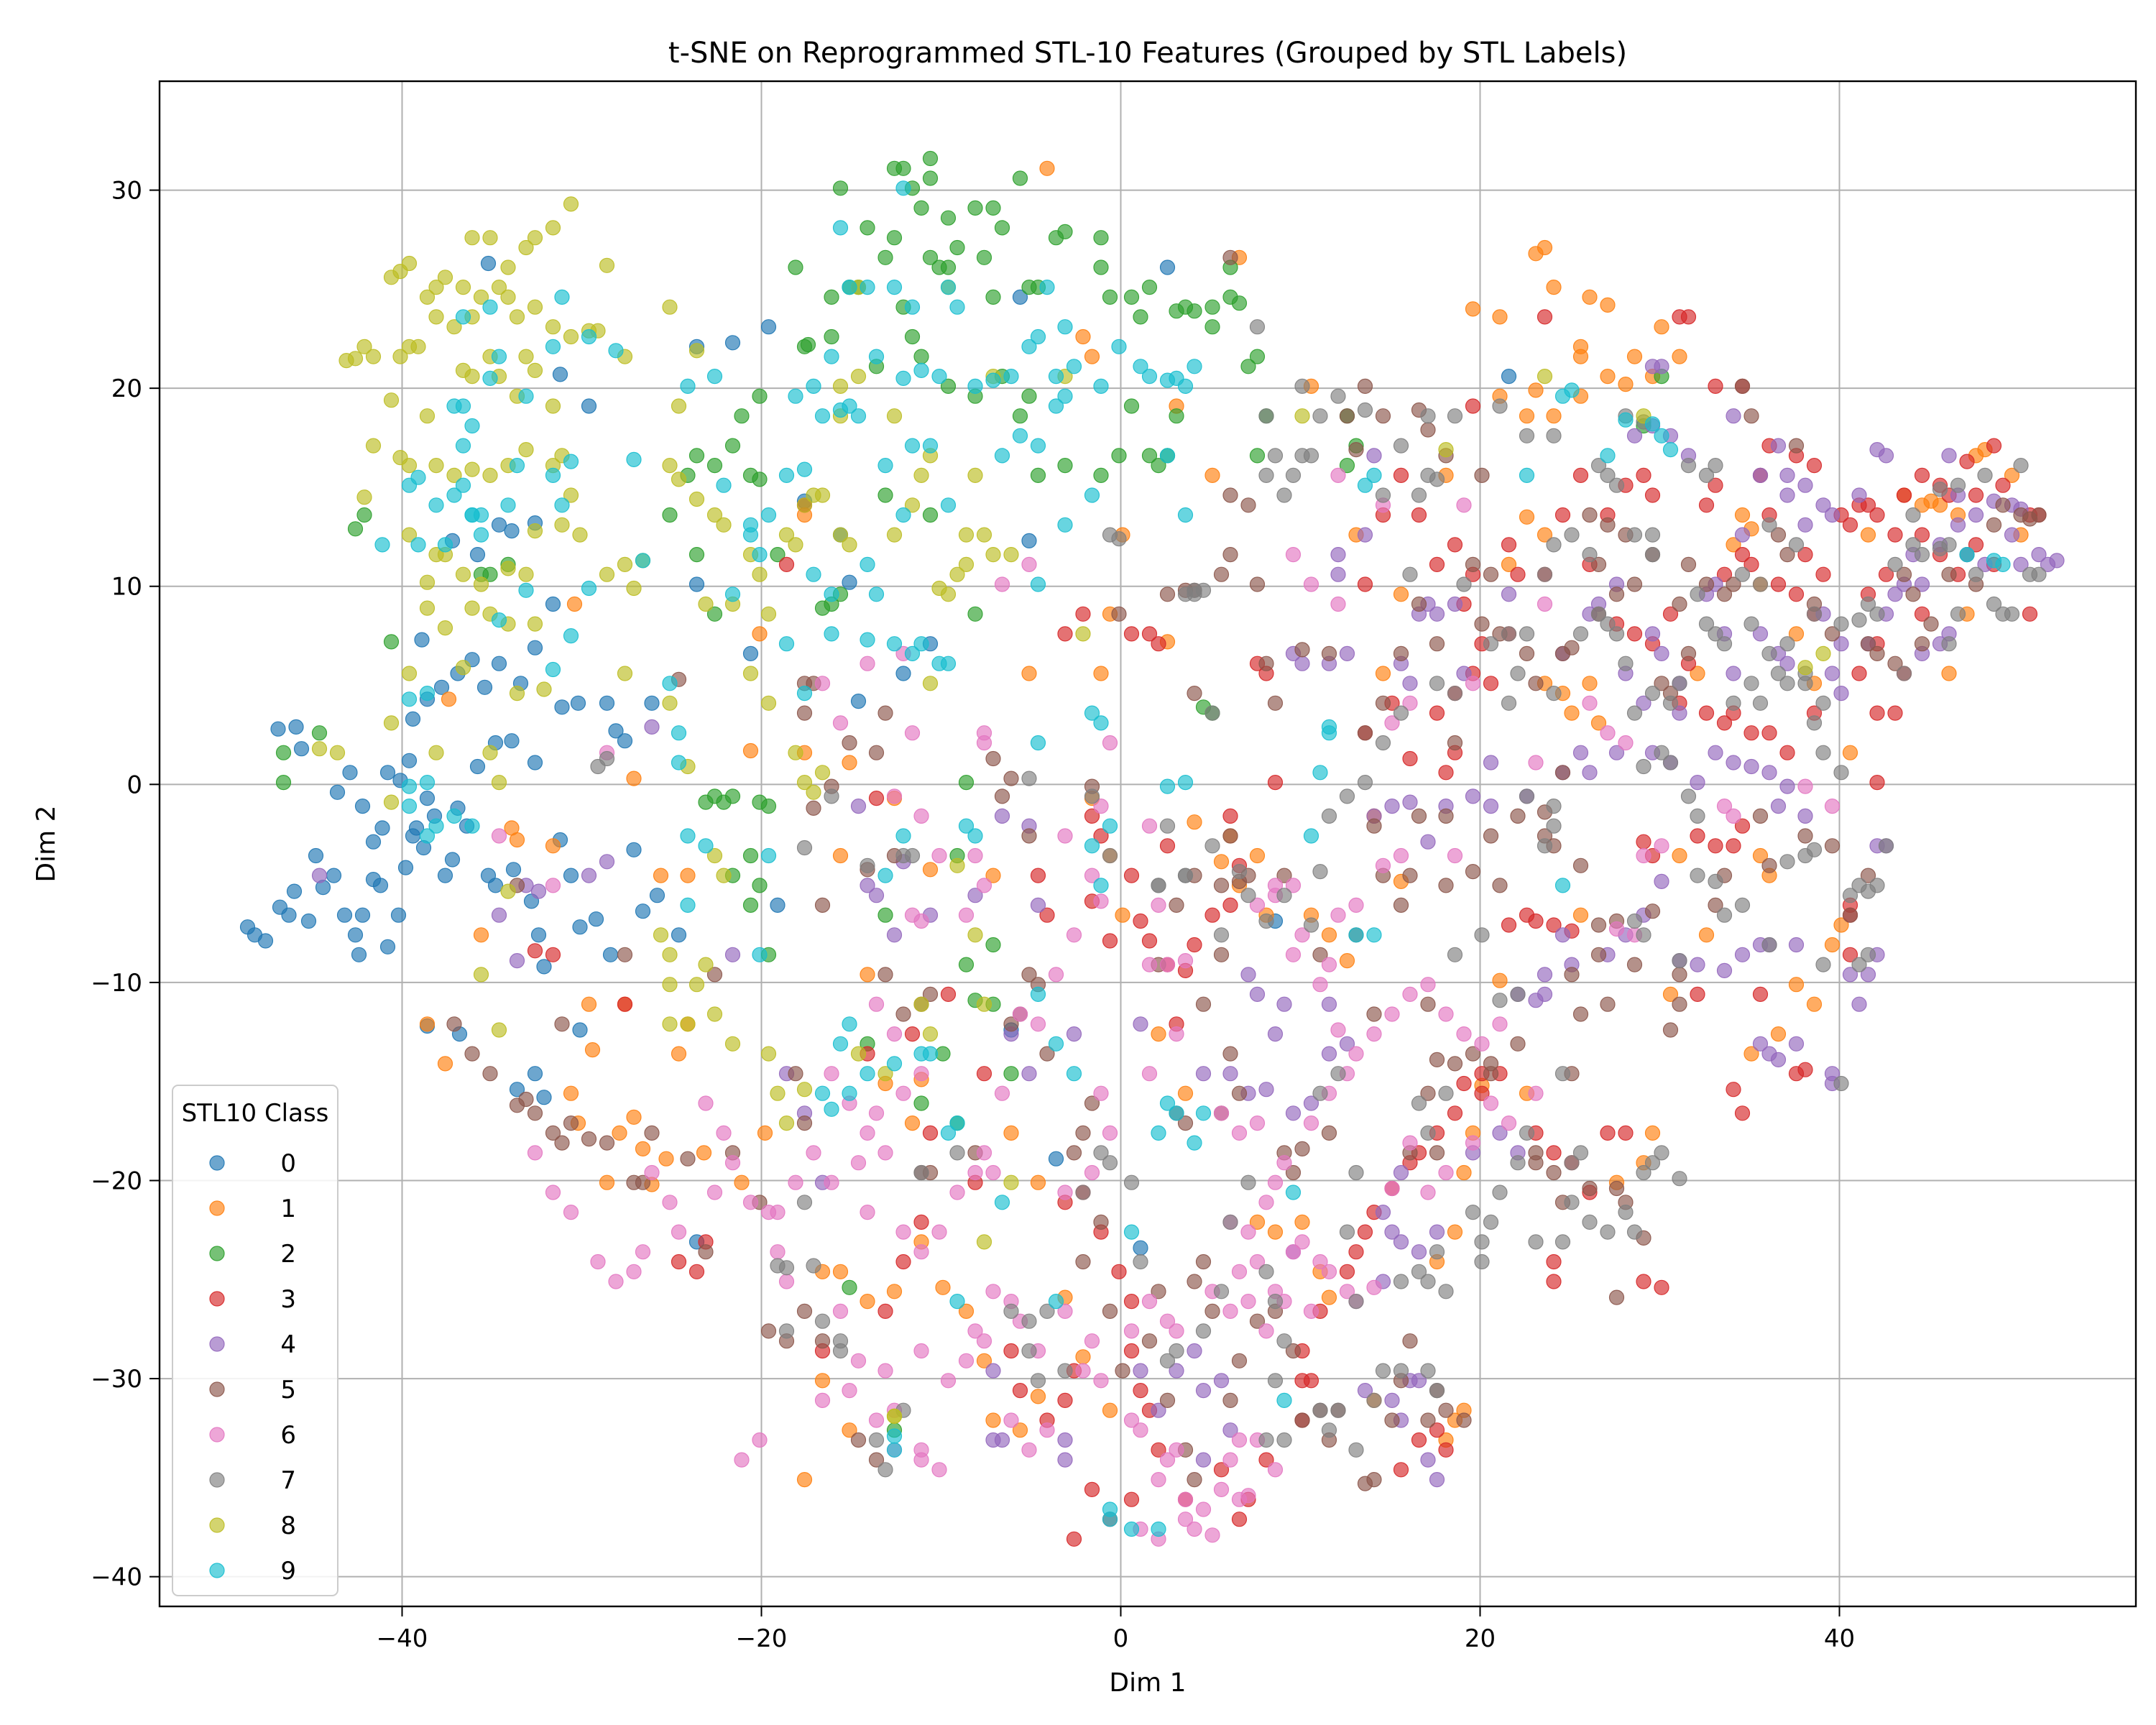 The height and width of the screenshot is (1725, 2156). Describe the element at coordinates (288, 1480) in the screenshot. I see `legend-label: 7` at that location.